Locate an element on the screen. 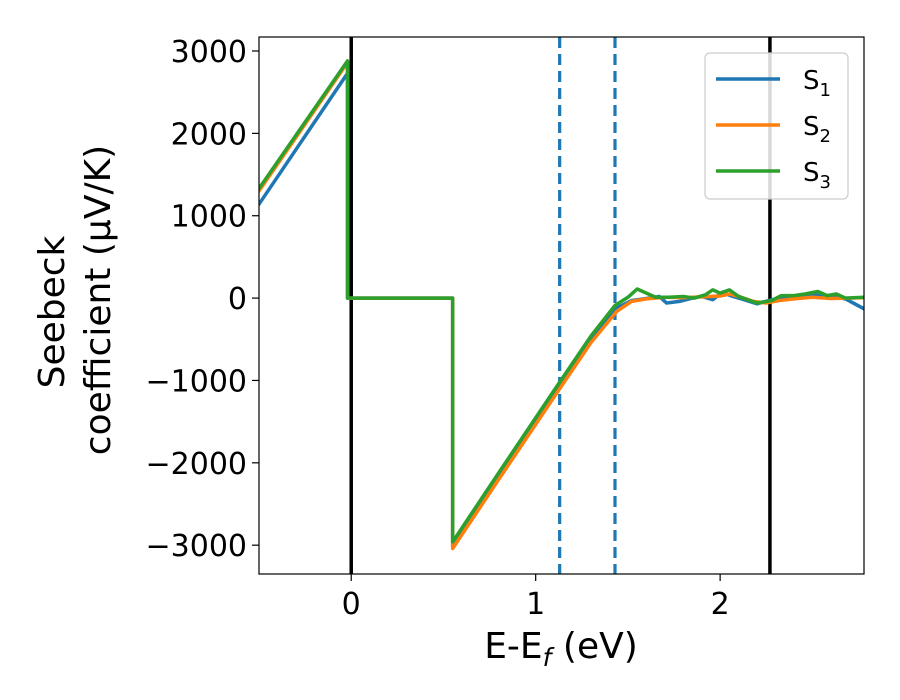  y-axis-label-line2: coefficient (μV/K) is located at coordinates (98, 300).